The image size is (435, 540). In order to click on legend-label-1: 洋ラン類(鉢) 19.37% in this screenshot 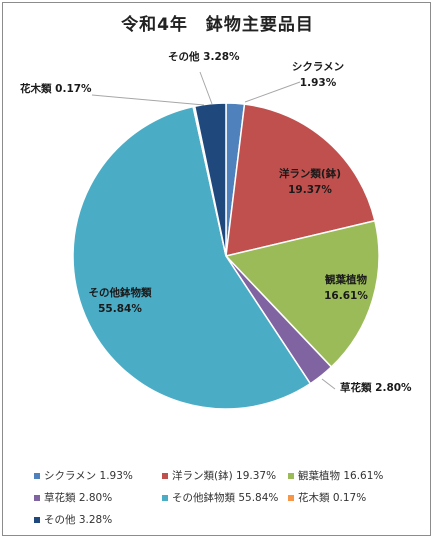, I will do `click(224, 476)`.